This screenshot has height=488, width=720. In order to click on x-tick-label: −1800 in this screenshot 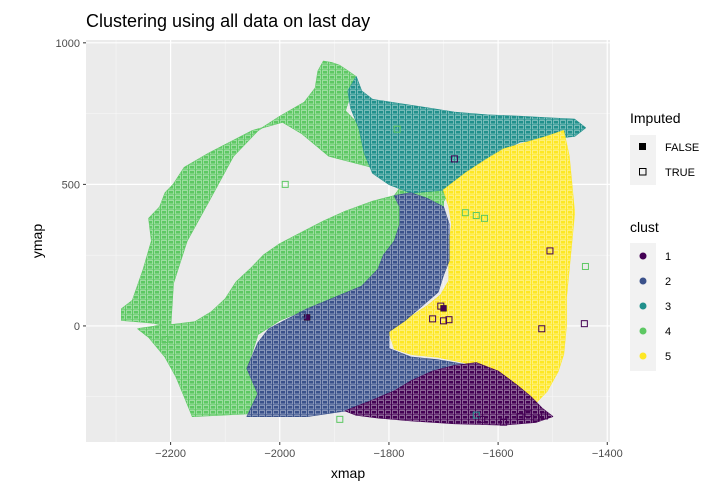, I will do `click(388, 454)`.